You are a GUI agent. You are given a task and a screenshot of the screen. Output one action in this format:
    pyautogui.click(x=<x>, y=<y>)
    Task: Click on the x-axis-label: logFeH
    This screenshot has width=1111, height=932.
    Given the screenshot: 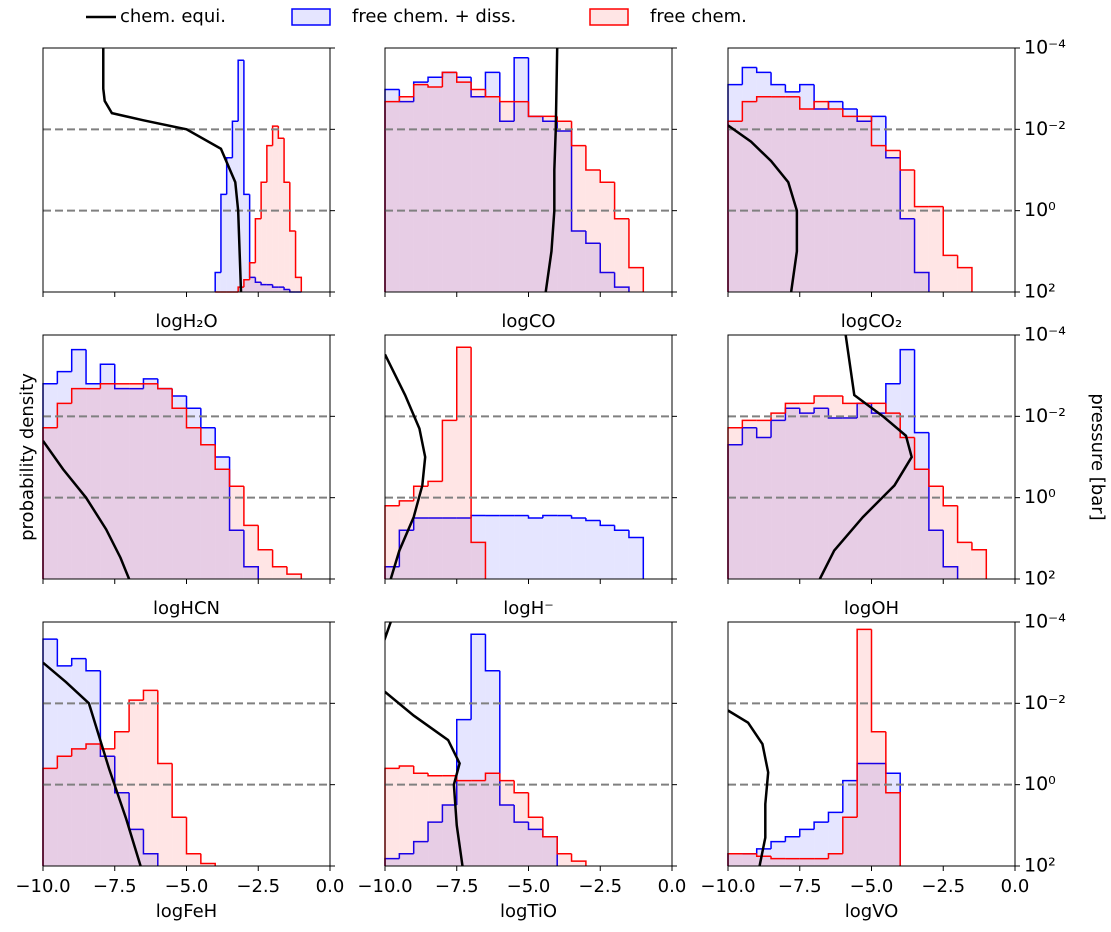 What is the action you would take?
    pyautogui.click(x=186, y=911)
    